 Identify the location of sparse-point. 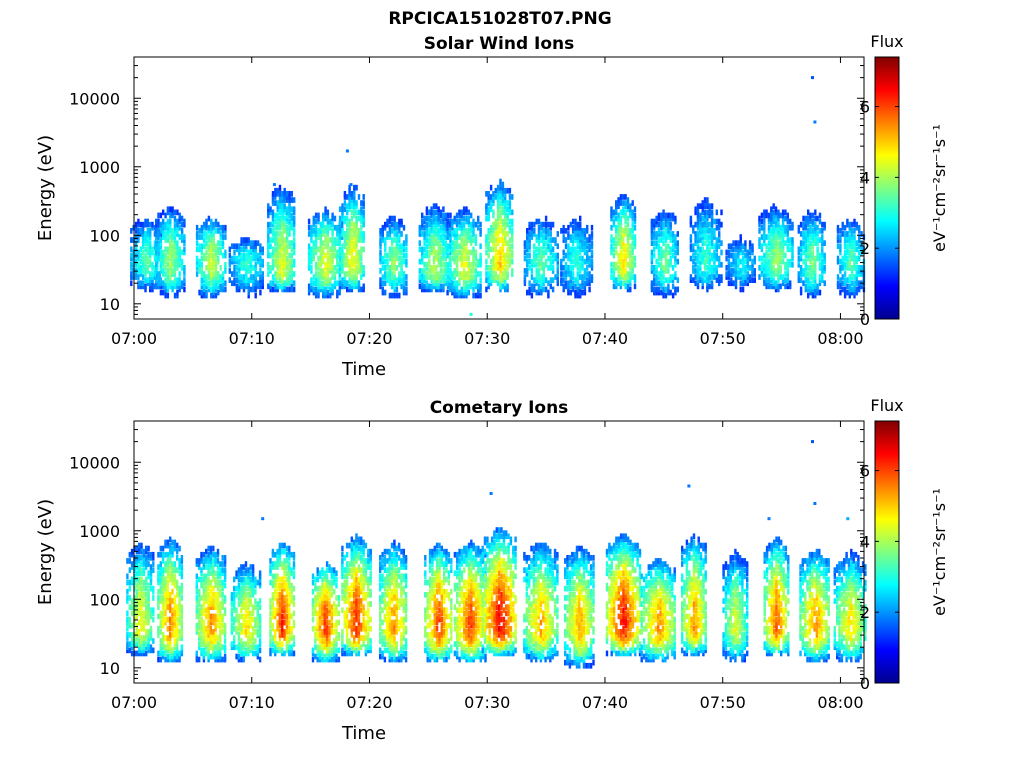
(351, 185).